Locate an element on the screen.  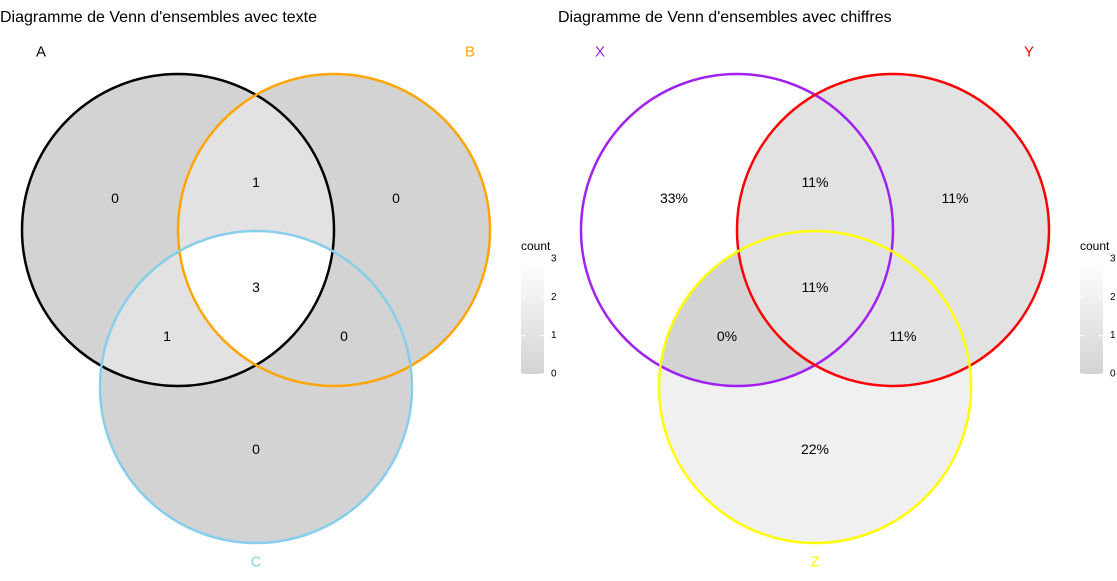
panel-title: Diagramme de Venn d'ensembles avec texte is located at coordinates (158, 17).